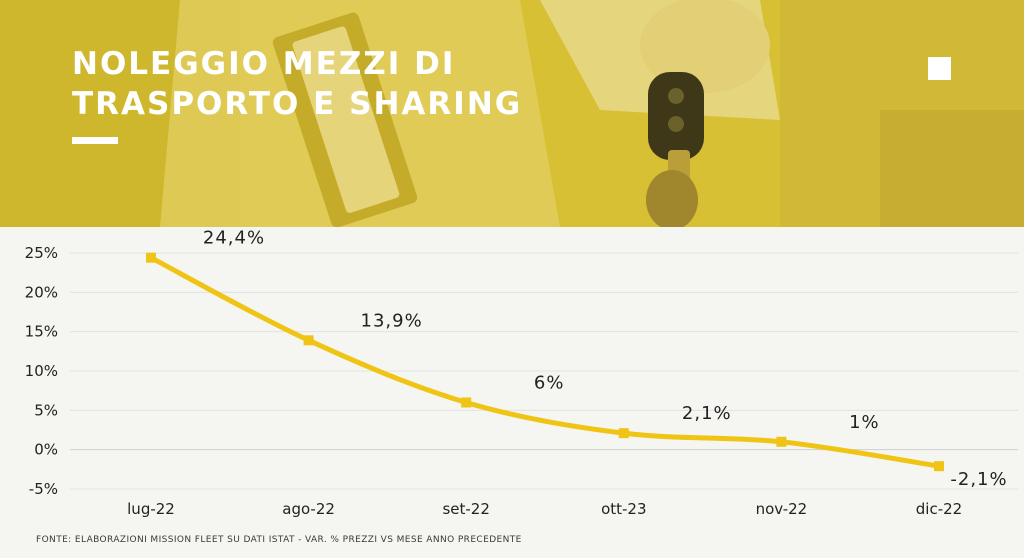  What do you see at coordinates (939, 509) in the screenshot?
I see `x-tick-label: dic-22` at bounding box center [939, 509].